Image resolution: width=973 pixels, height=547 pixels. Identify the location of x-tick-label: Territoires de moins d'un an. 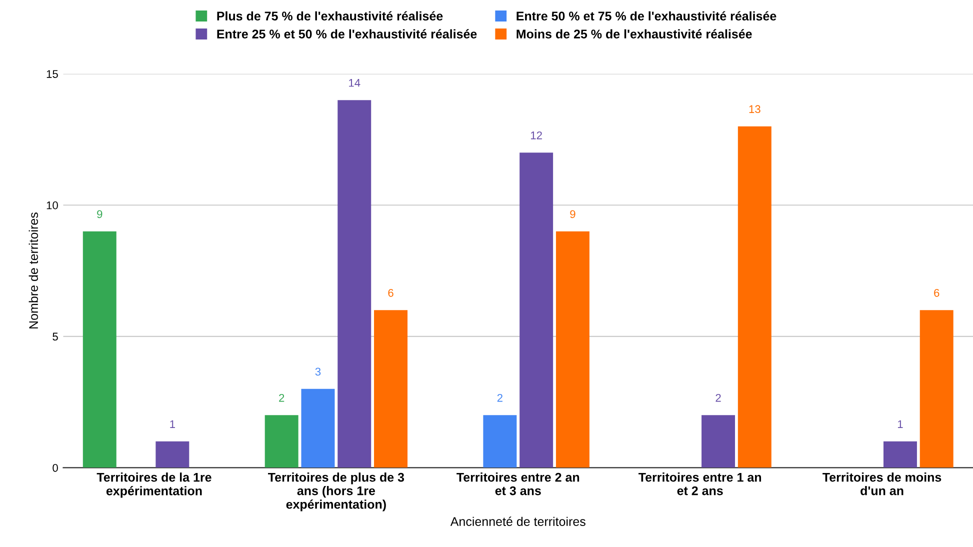
(882, 484).